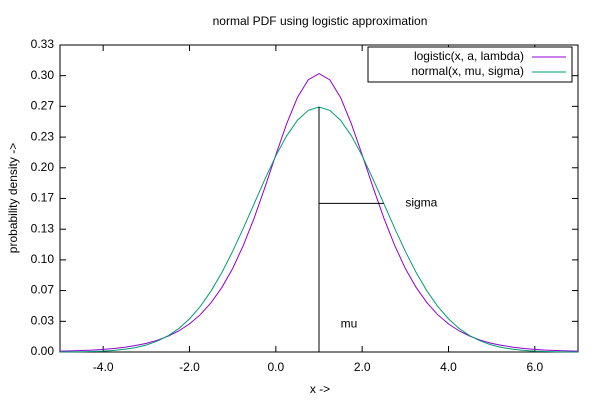  I want to click on x-tick-label: -4.0, so click(103, 367).